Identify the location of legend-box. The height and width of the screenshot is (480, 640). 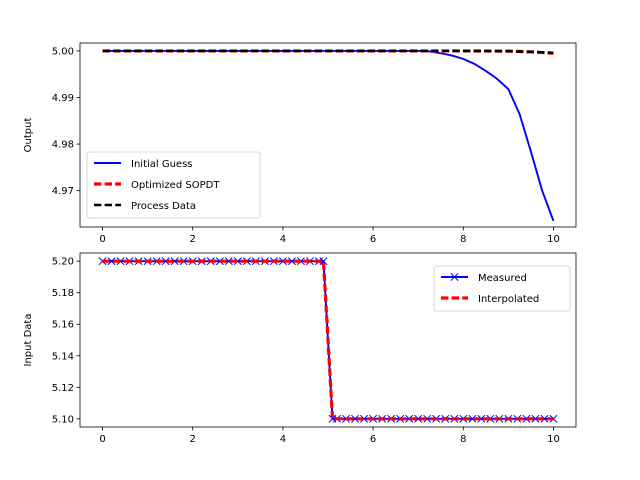
(173, 185).